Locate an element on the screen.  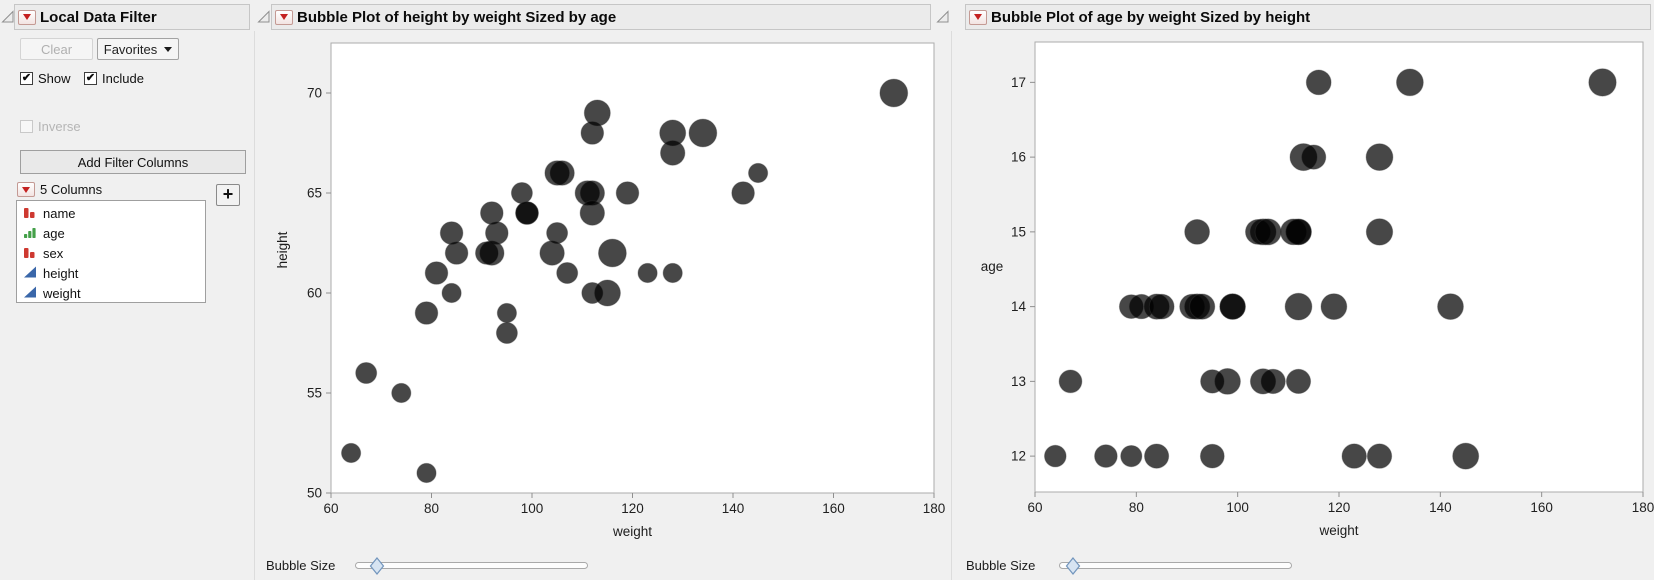
column-item-label: weight is located at coordinates (62, 293).